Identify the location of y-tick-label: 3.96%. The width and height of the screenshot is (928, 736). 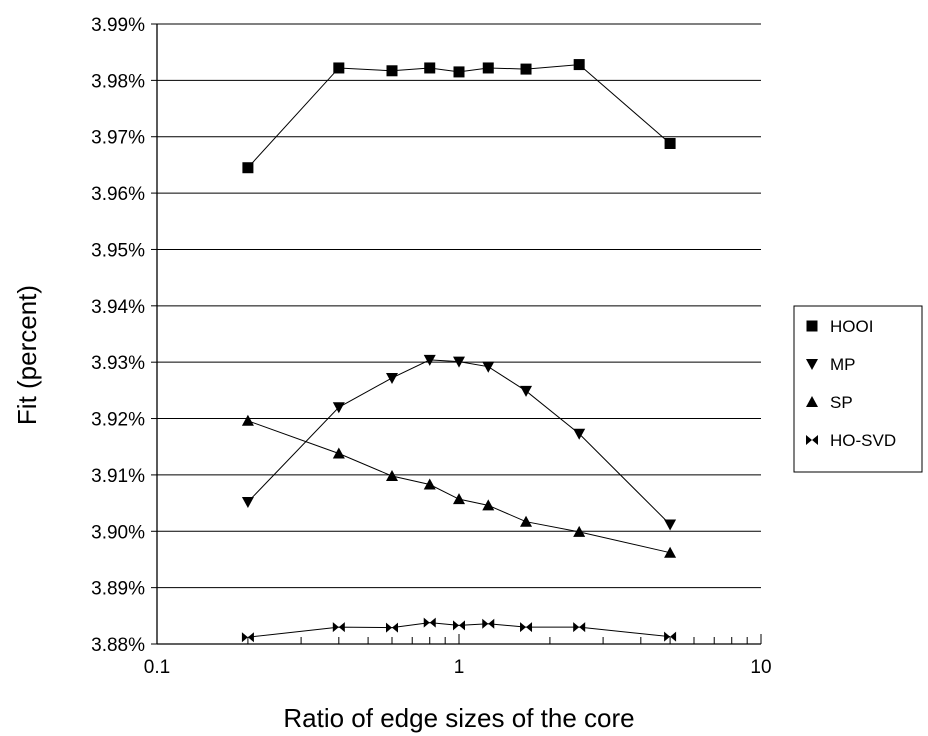
(118, 194).